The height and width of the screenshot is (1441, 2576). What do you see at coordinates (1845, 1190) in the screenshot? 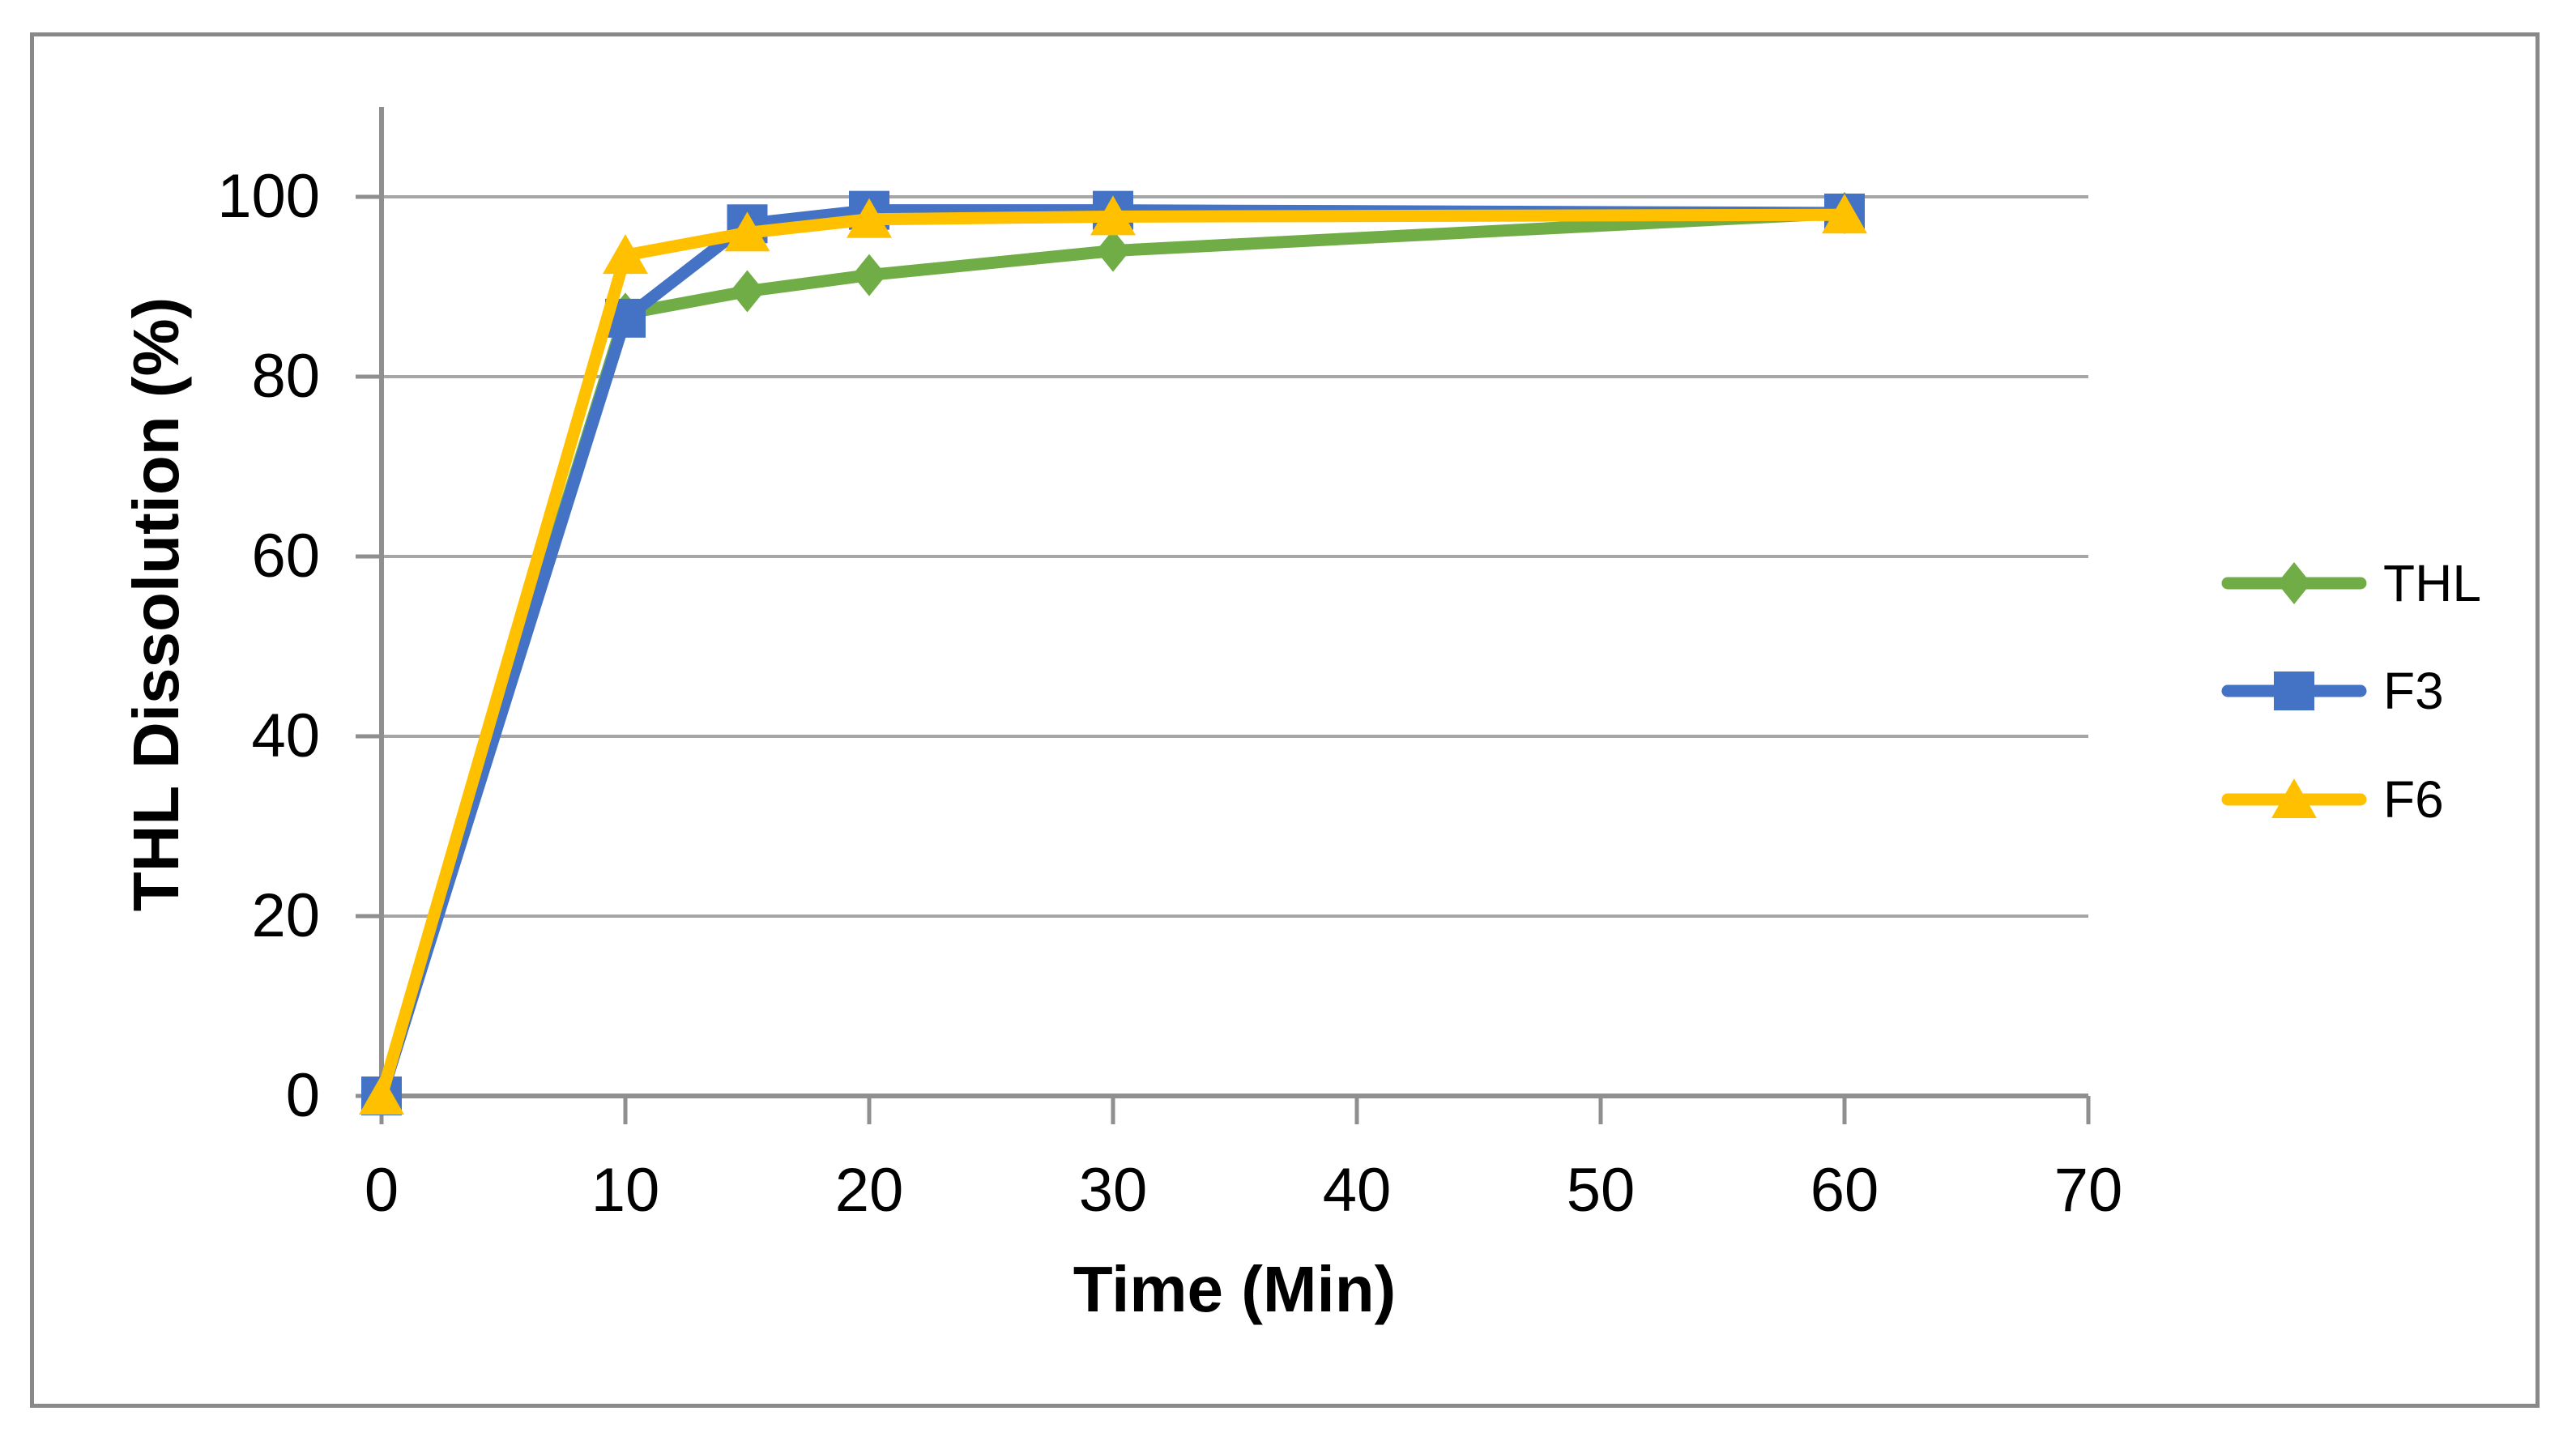
I see `x-tick-label: 60` at bounding box center [1845, 1190].